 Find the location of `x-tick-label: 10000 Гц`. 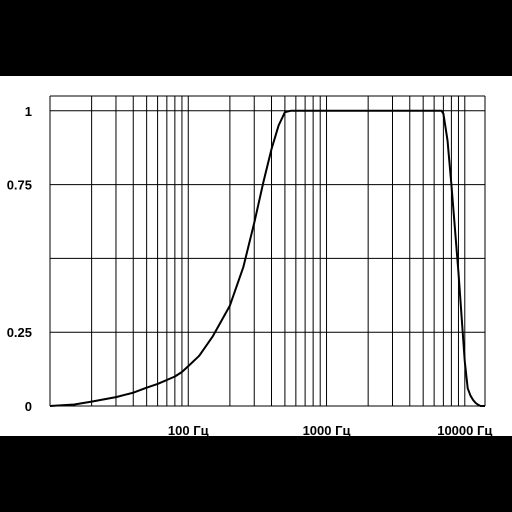

x-tick-label: 10000 Гц is located at coordinates (464, 430).